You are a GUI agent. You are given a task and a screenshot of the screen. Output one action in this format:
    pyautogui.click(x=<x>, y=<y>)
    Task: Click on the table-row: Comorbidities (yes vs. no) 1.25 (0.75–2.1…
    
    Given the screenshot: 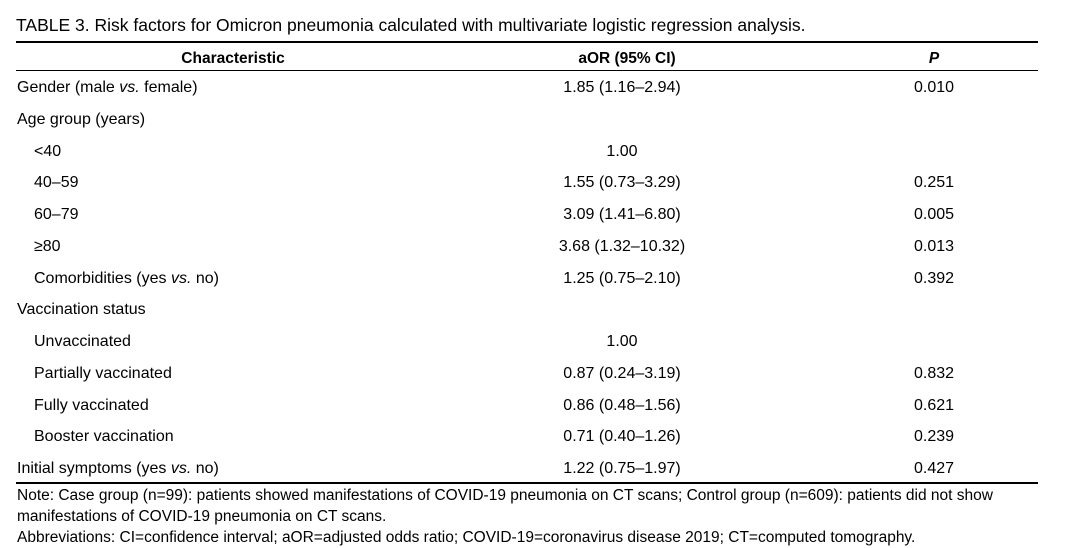 What is the action you would take?
    pyautogui.click(x=540, y=279)
    